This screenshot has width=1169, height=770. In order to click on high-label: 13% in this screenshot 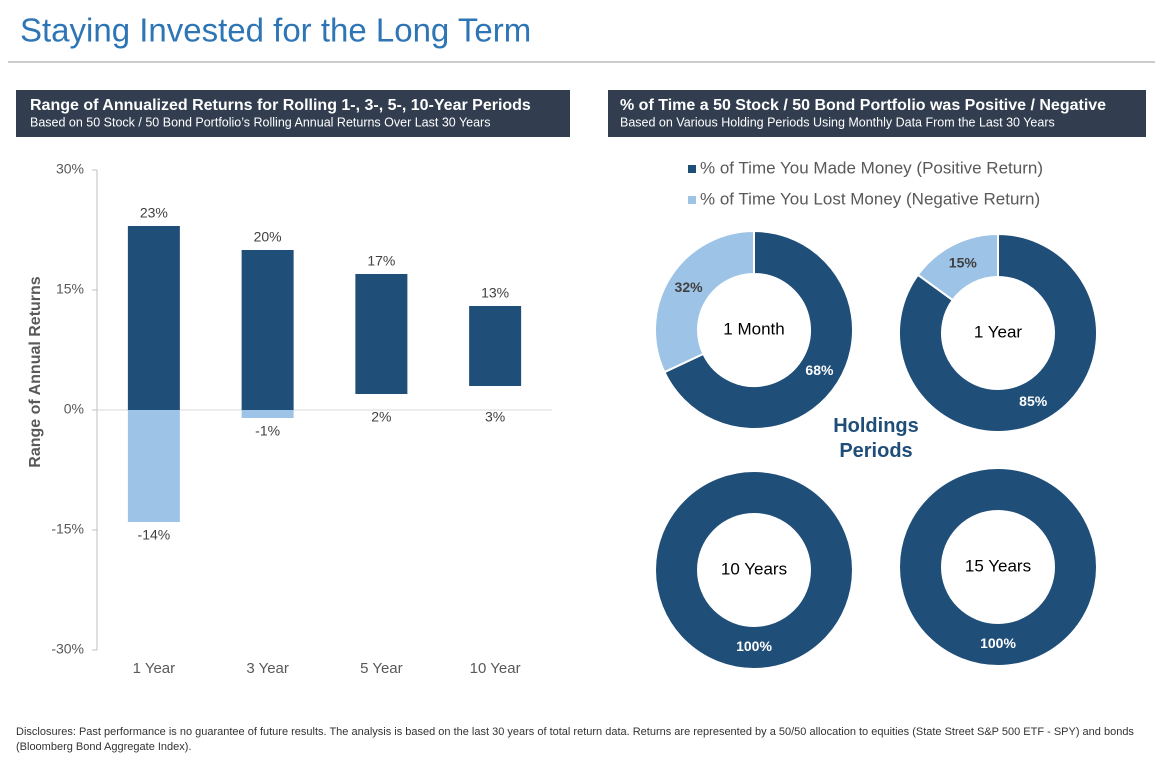, I will do `click(495, 293)`.